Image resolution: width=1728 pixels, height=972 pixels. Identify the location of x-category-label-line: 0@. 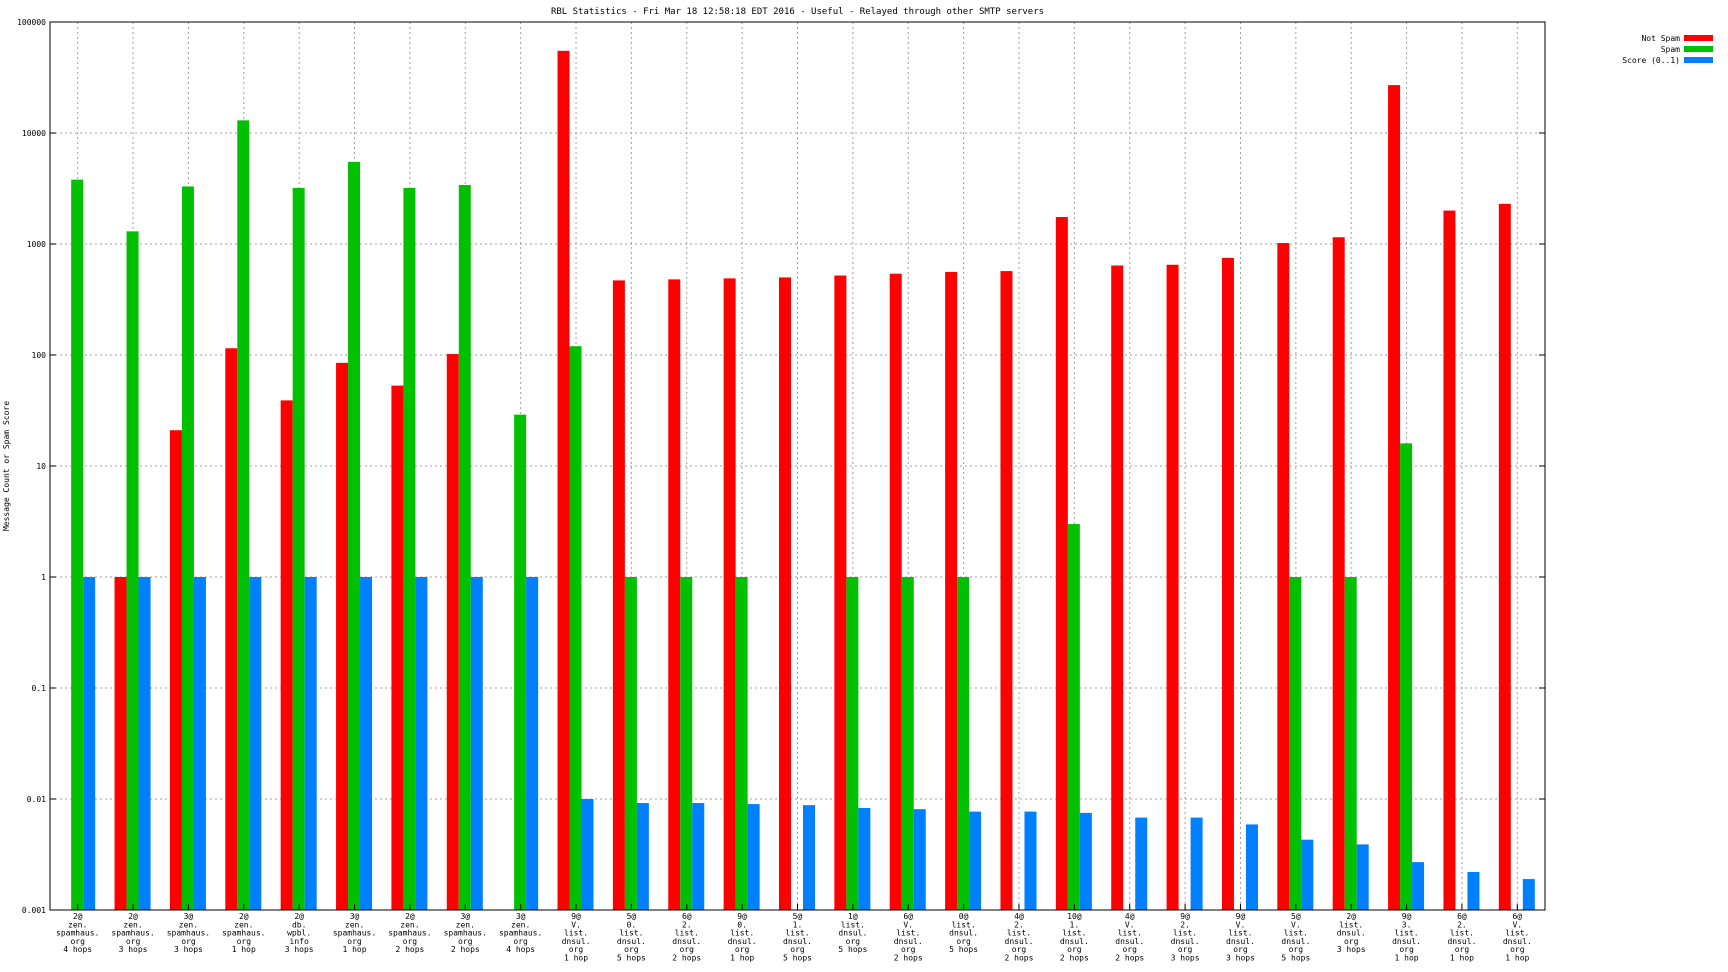
(964, 916).